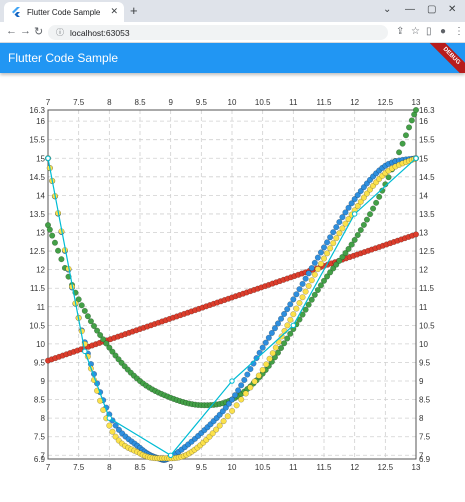 The image size is (465, 502). What do you see at coordinates (43, 418) in the screenshot?
I see `y-tick-label-left: 8` at bounding box center [43, 418].